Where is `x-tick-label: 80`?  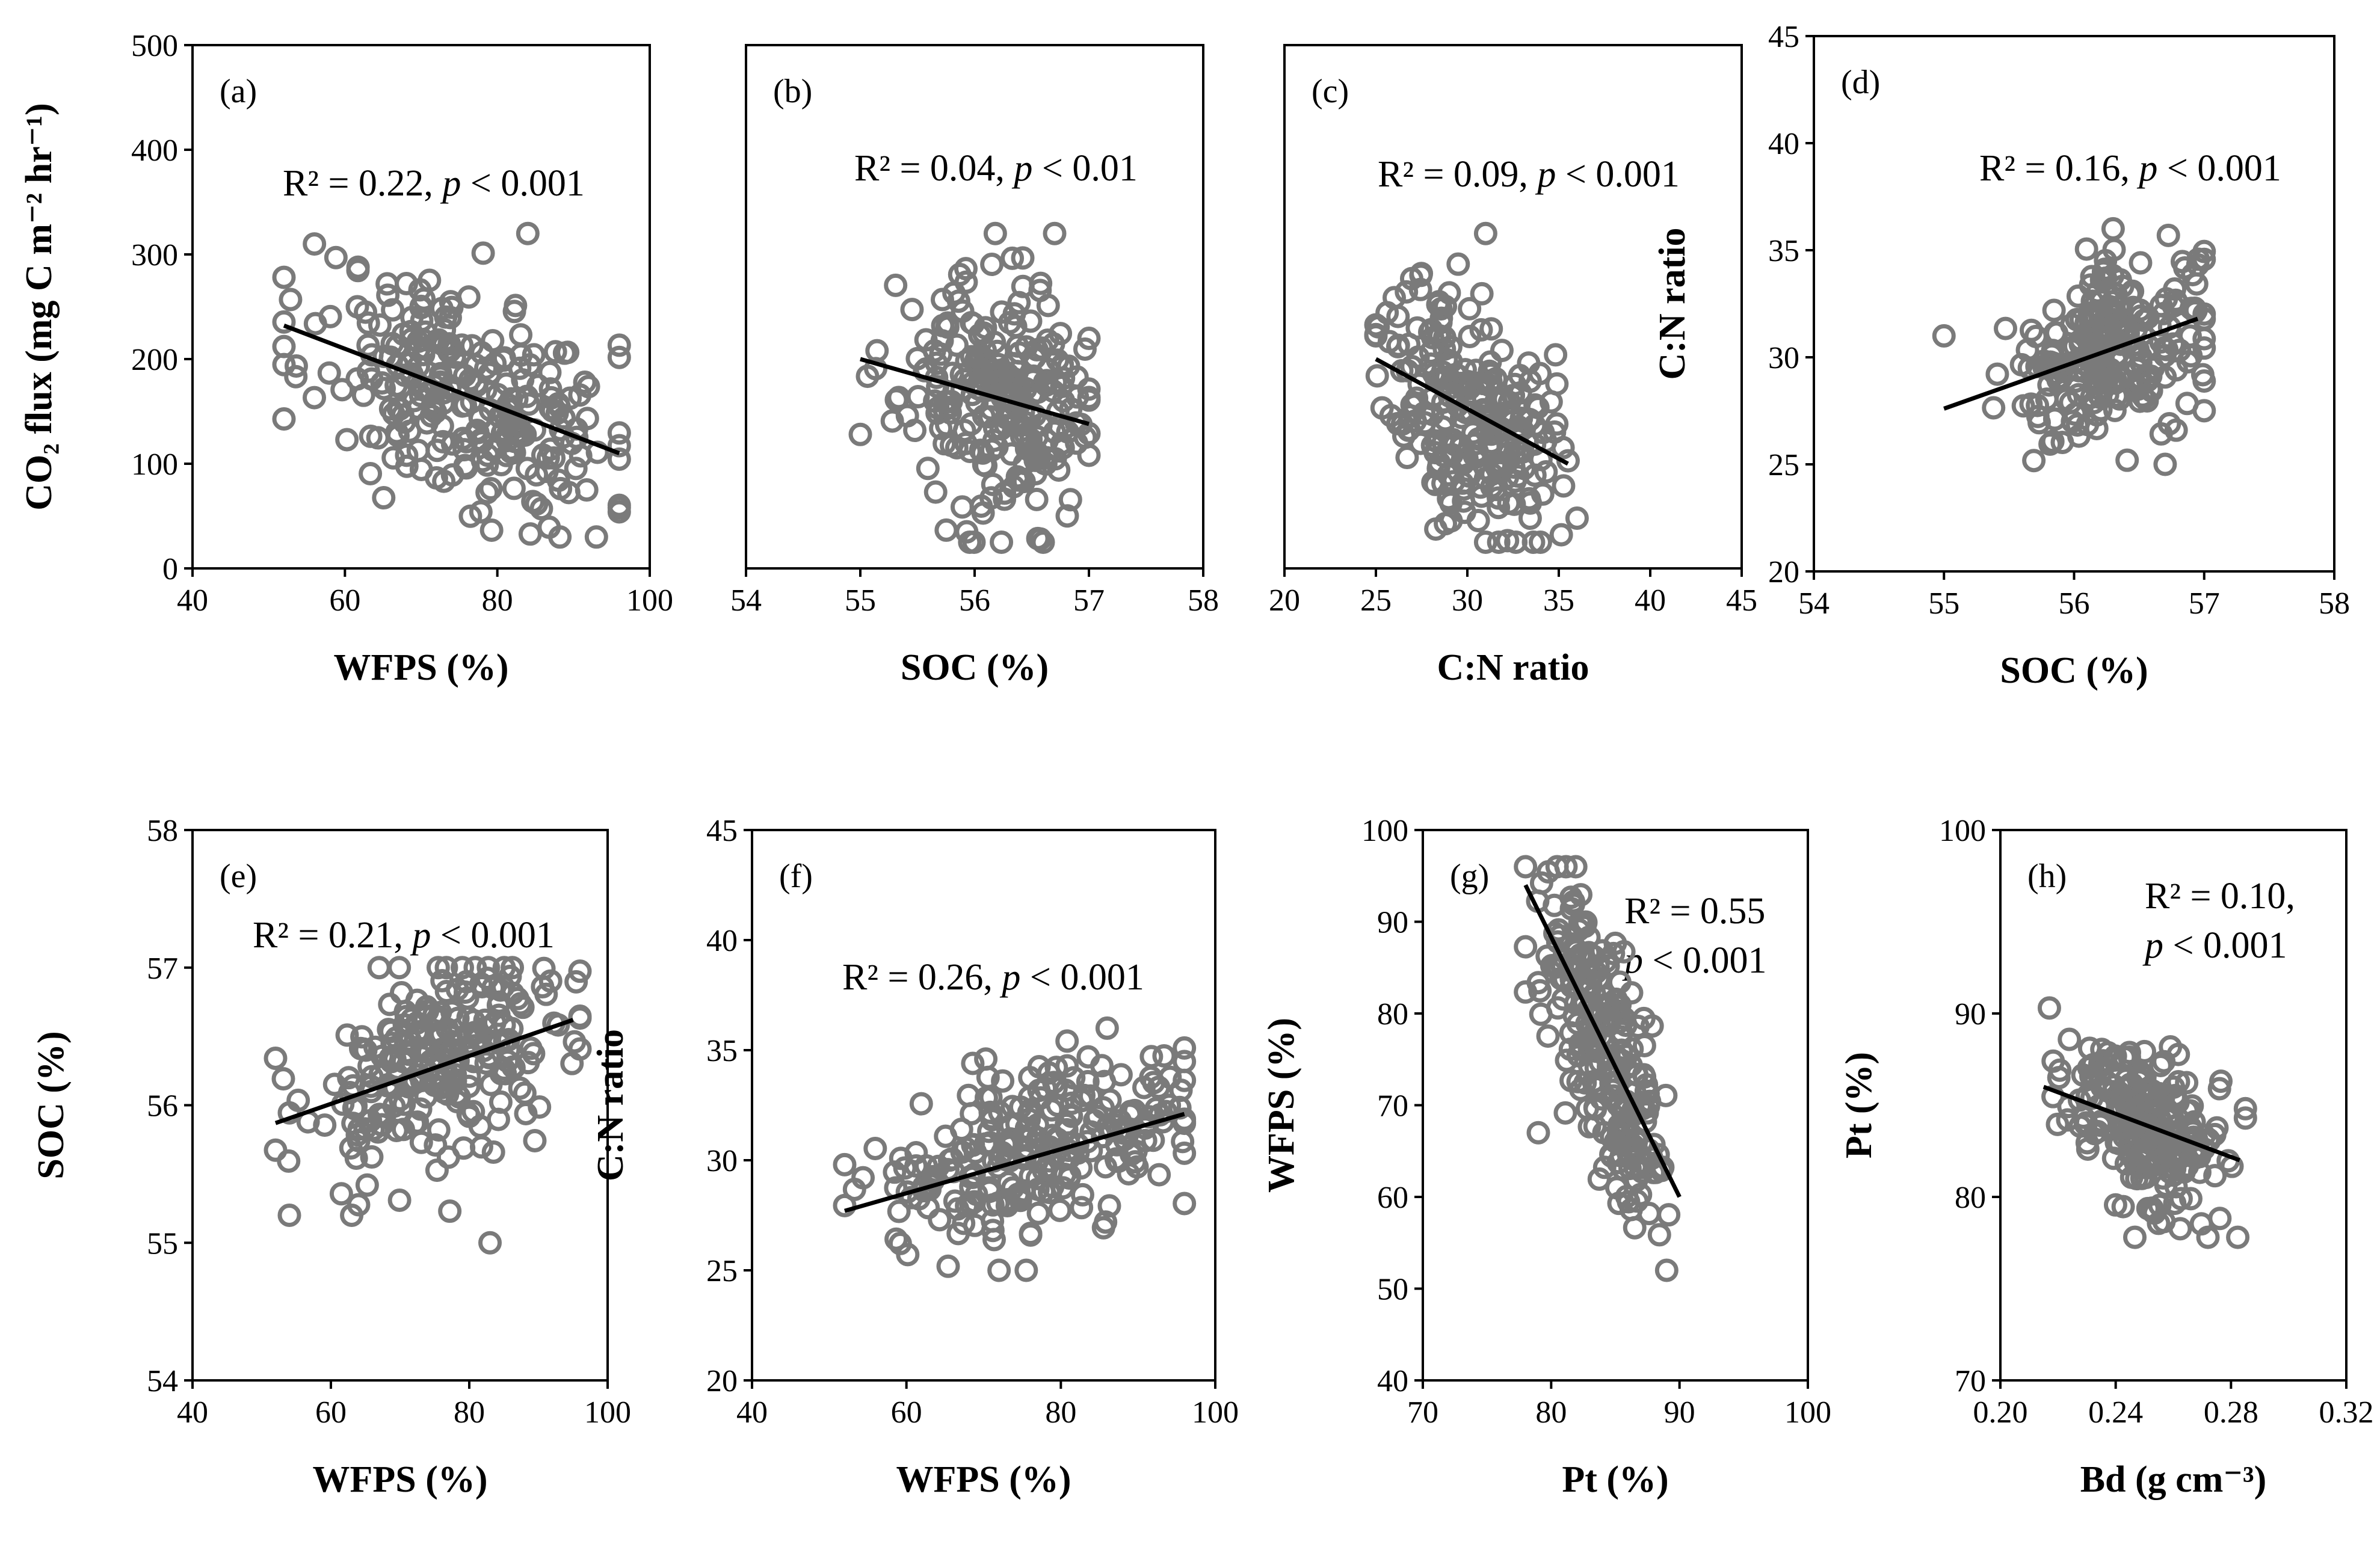 x-tick-label: 80 is located at coordinates (1551, 1412).